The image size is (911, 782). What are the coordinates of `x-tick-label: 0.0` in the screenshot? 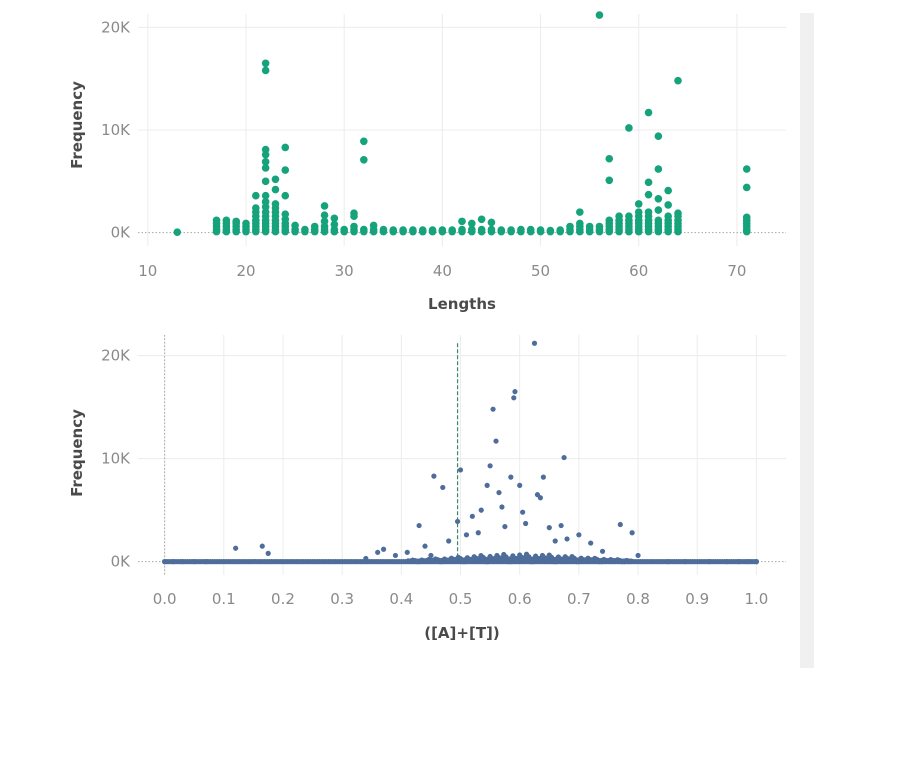 It's located at (165, 599).